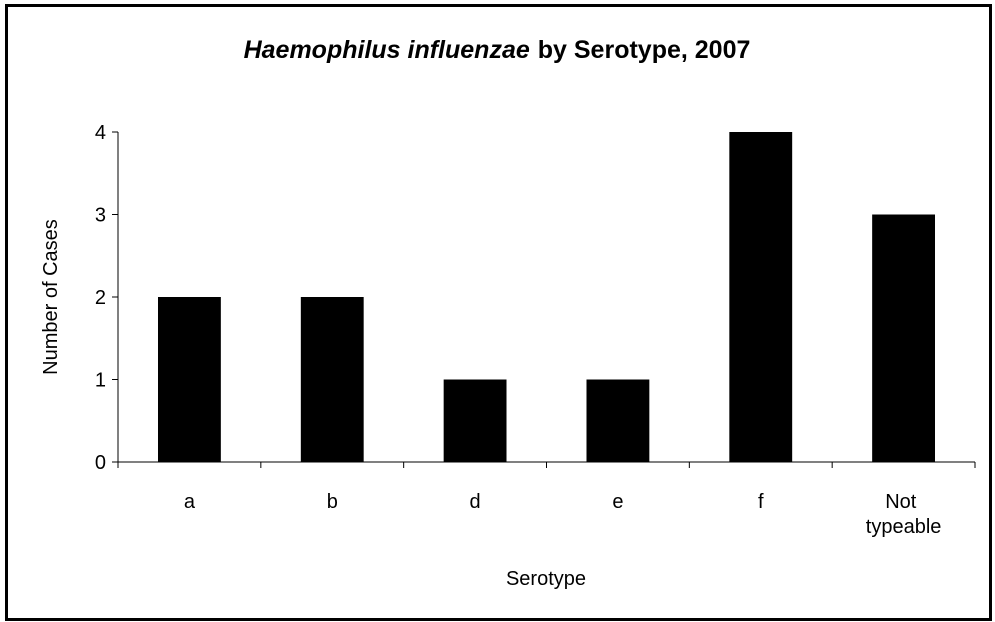  I want to click on y-tick-label: 2, so click(100, 298).